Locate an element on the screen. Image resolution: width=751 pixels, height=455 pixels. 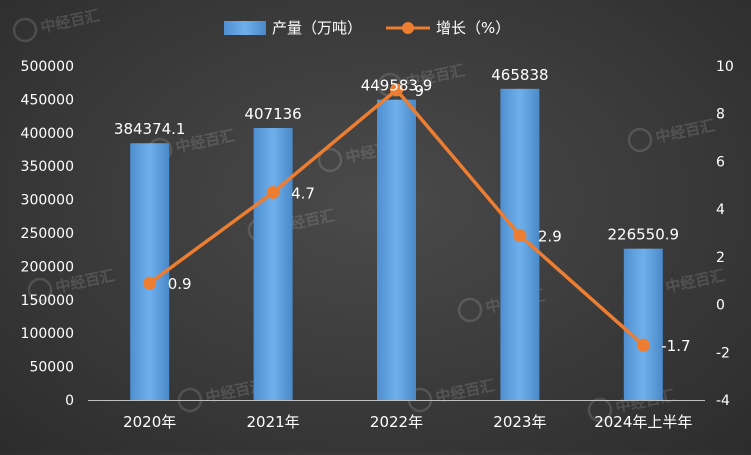
line-data-label: 0.9 is located at coordinates (180, 284).